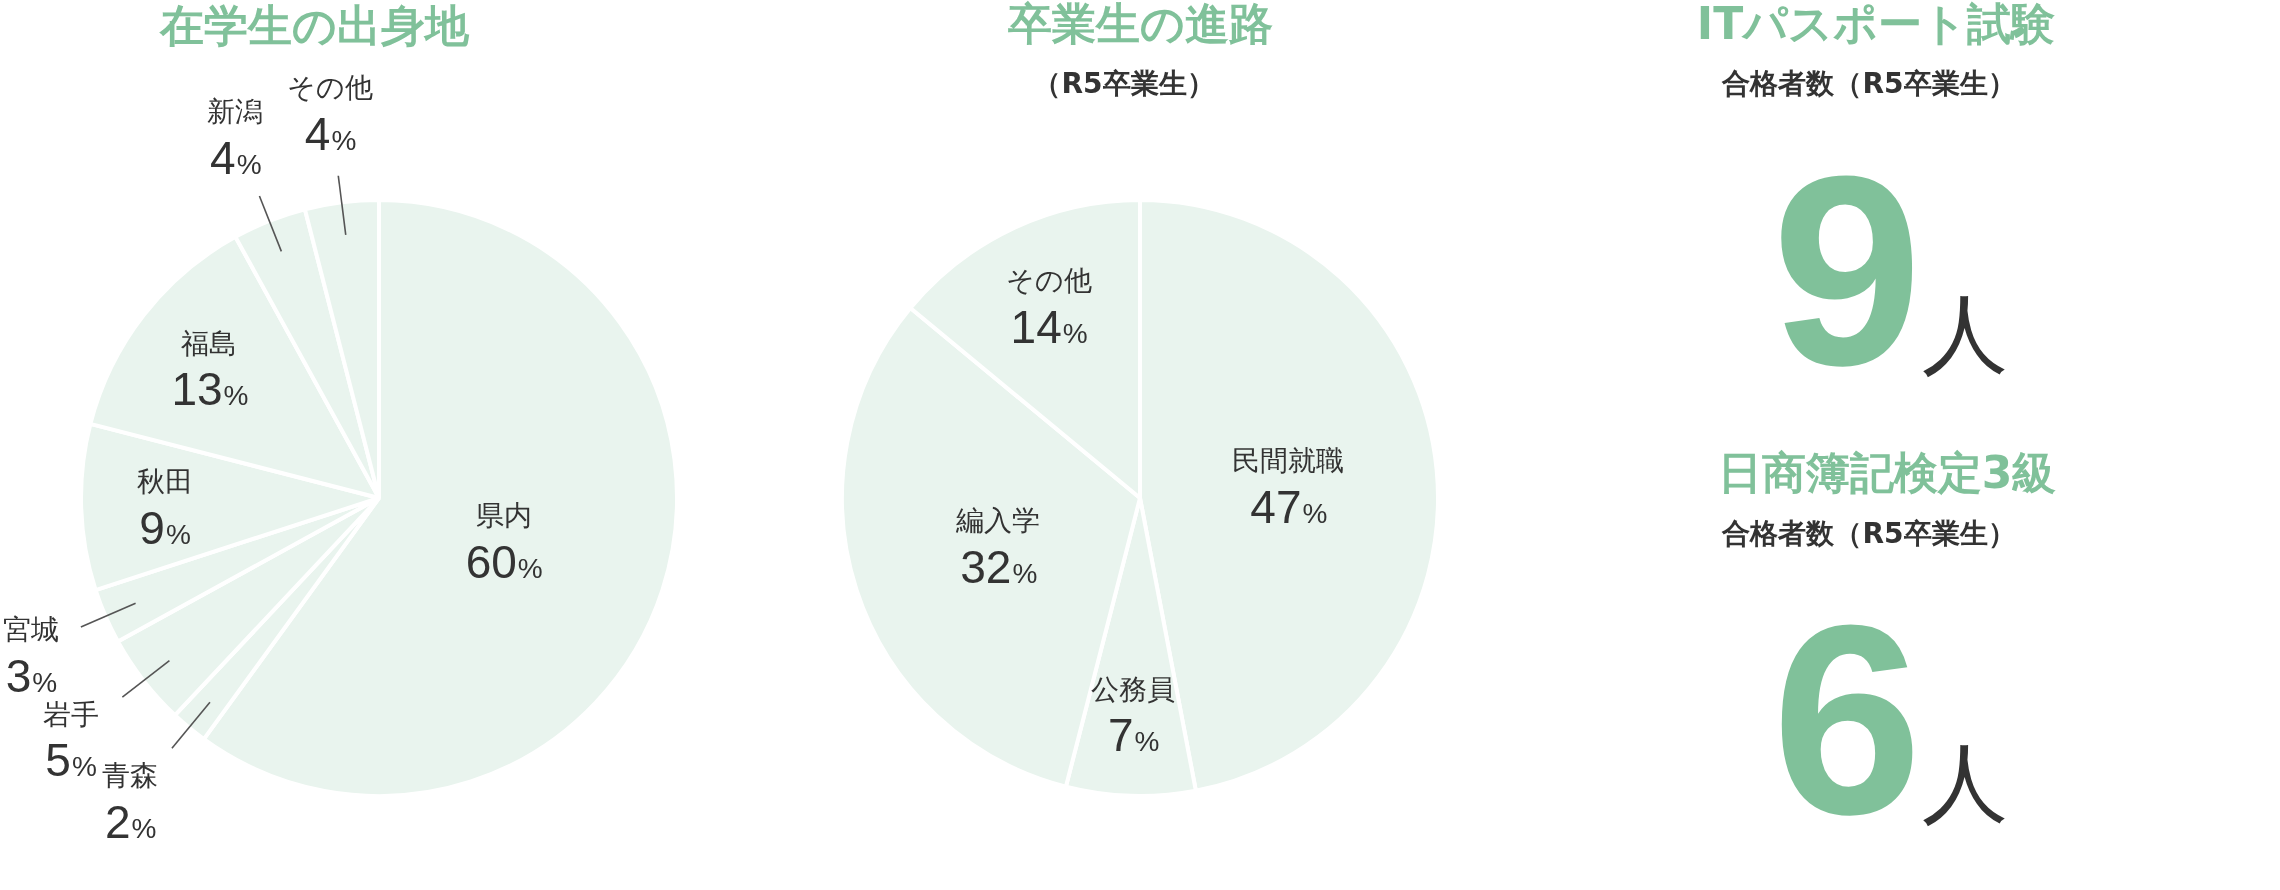  What do you see at coordinates (999, 567) in the screenshot?
I see `data-label: 32%` at bounding box center [999, 567].